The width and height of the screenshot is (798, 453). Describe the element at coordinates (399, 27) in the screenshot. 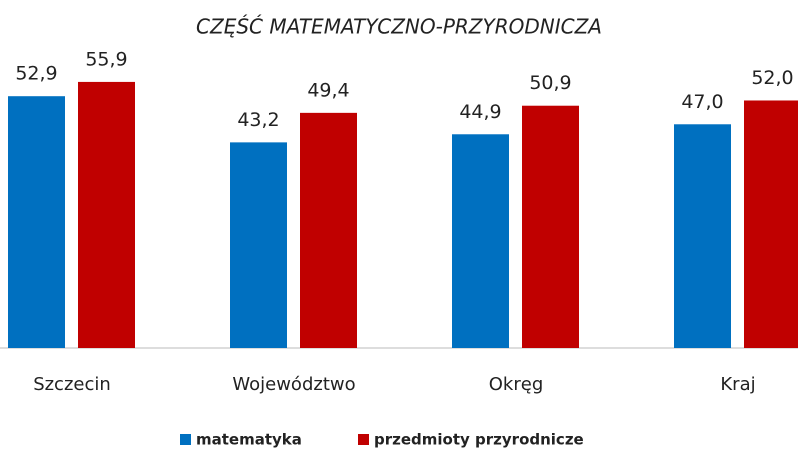

I see `chart-title: CZĘŚĆ MATEMATYCZNO-PRZYRODNICZA` at that location.